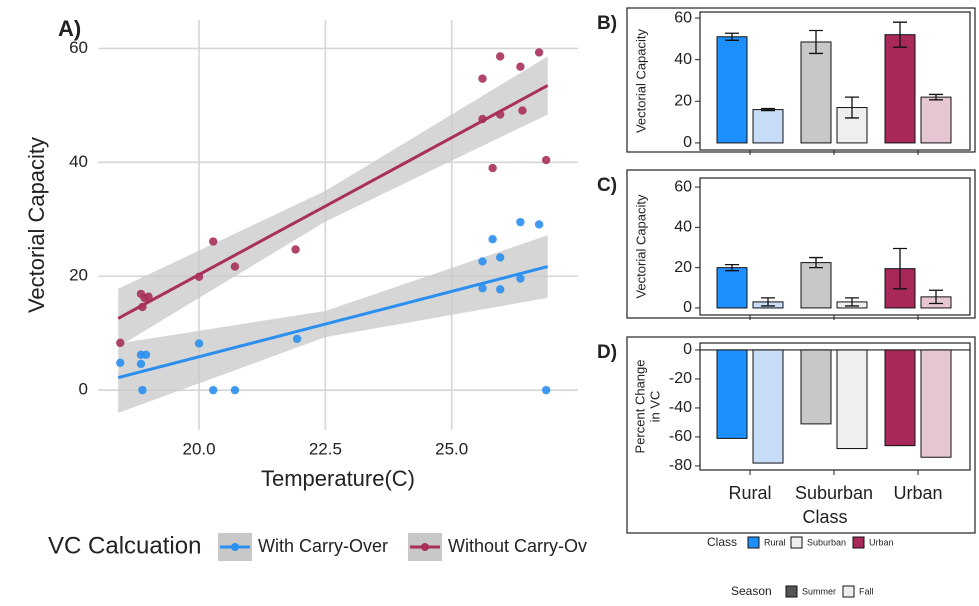 Image resolution: width=979 pixels, height=606 pixels. What do you see at coordinates (680, 407) in the screenshot?
I see `y-tick-label: -40` at bounding box center [680, 407].